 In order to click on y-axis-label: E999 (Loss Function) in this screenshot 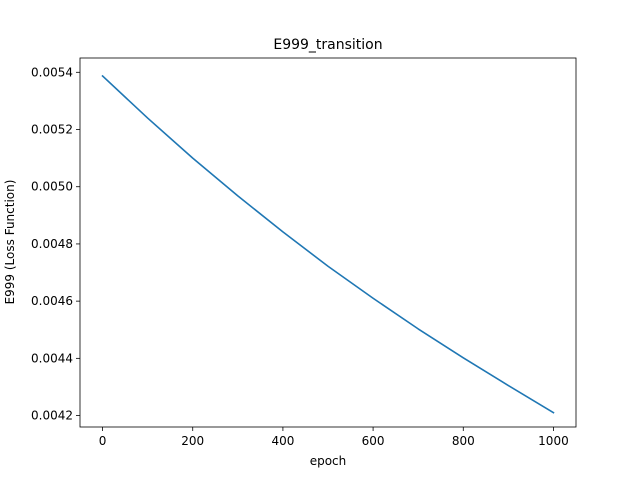, I will do `click(10, 242)`.